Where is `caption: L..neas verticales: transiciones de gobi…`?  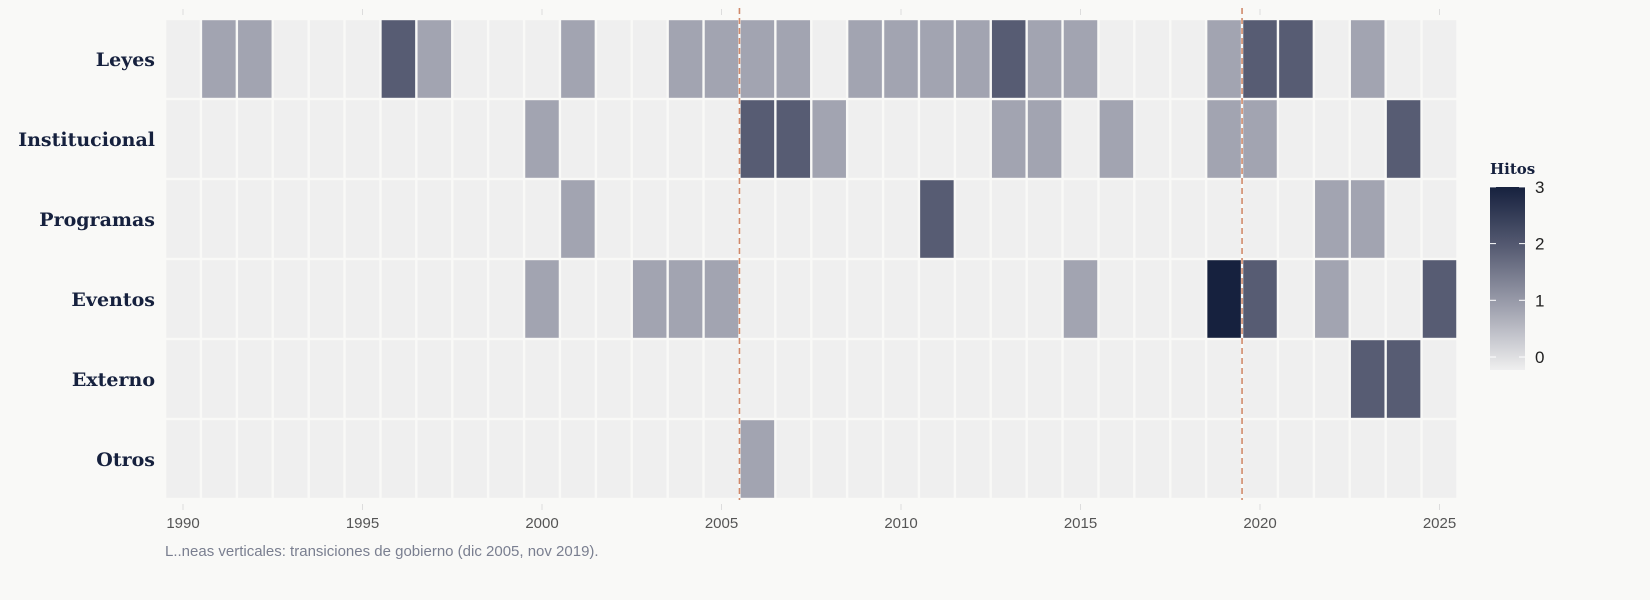
caption: L..neas verticales: transiciones de gobi… is located at coordinates (382, 551).